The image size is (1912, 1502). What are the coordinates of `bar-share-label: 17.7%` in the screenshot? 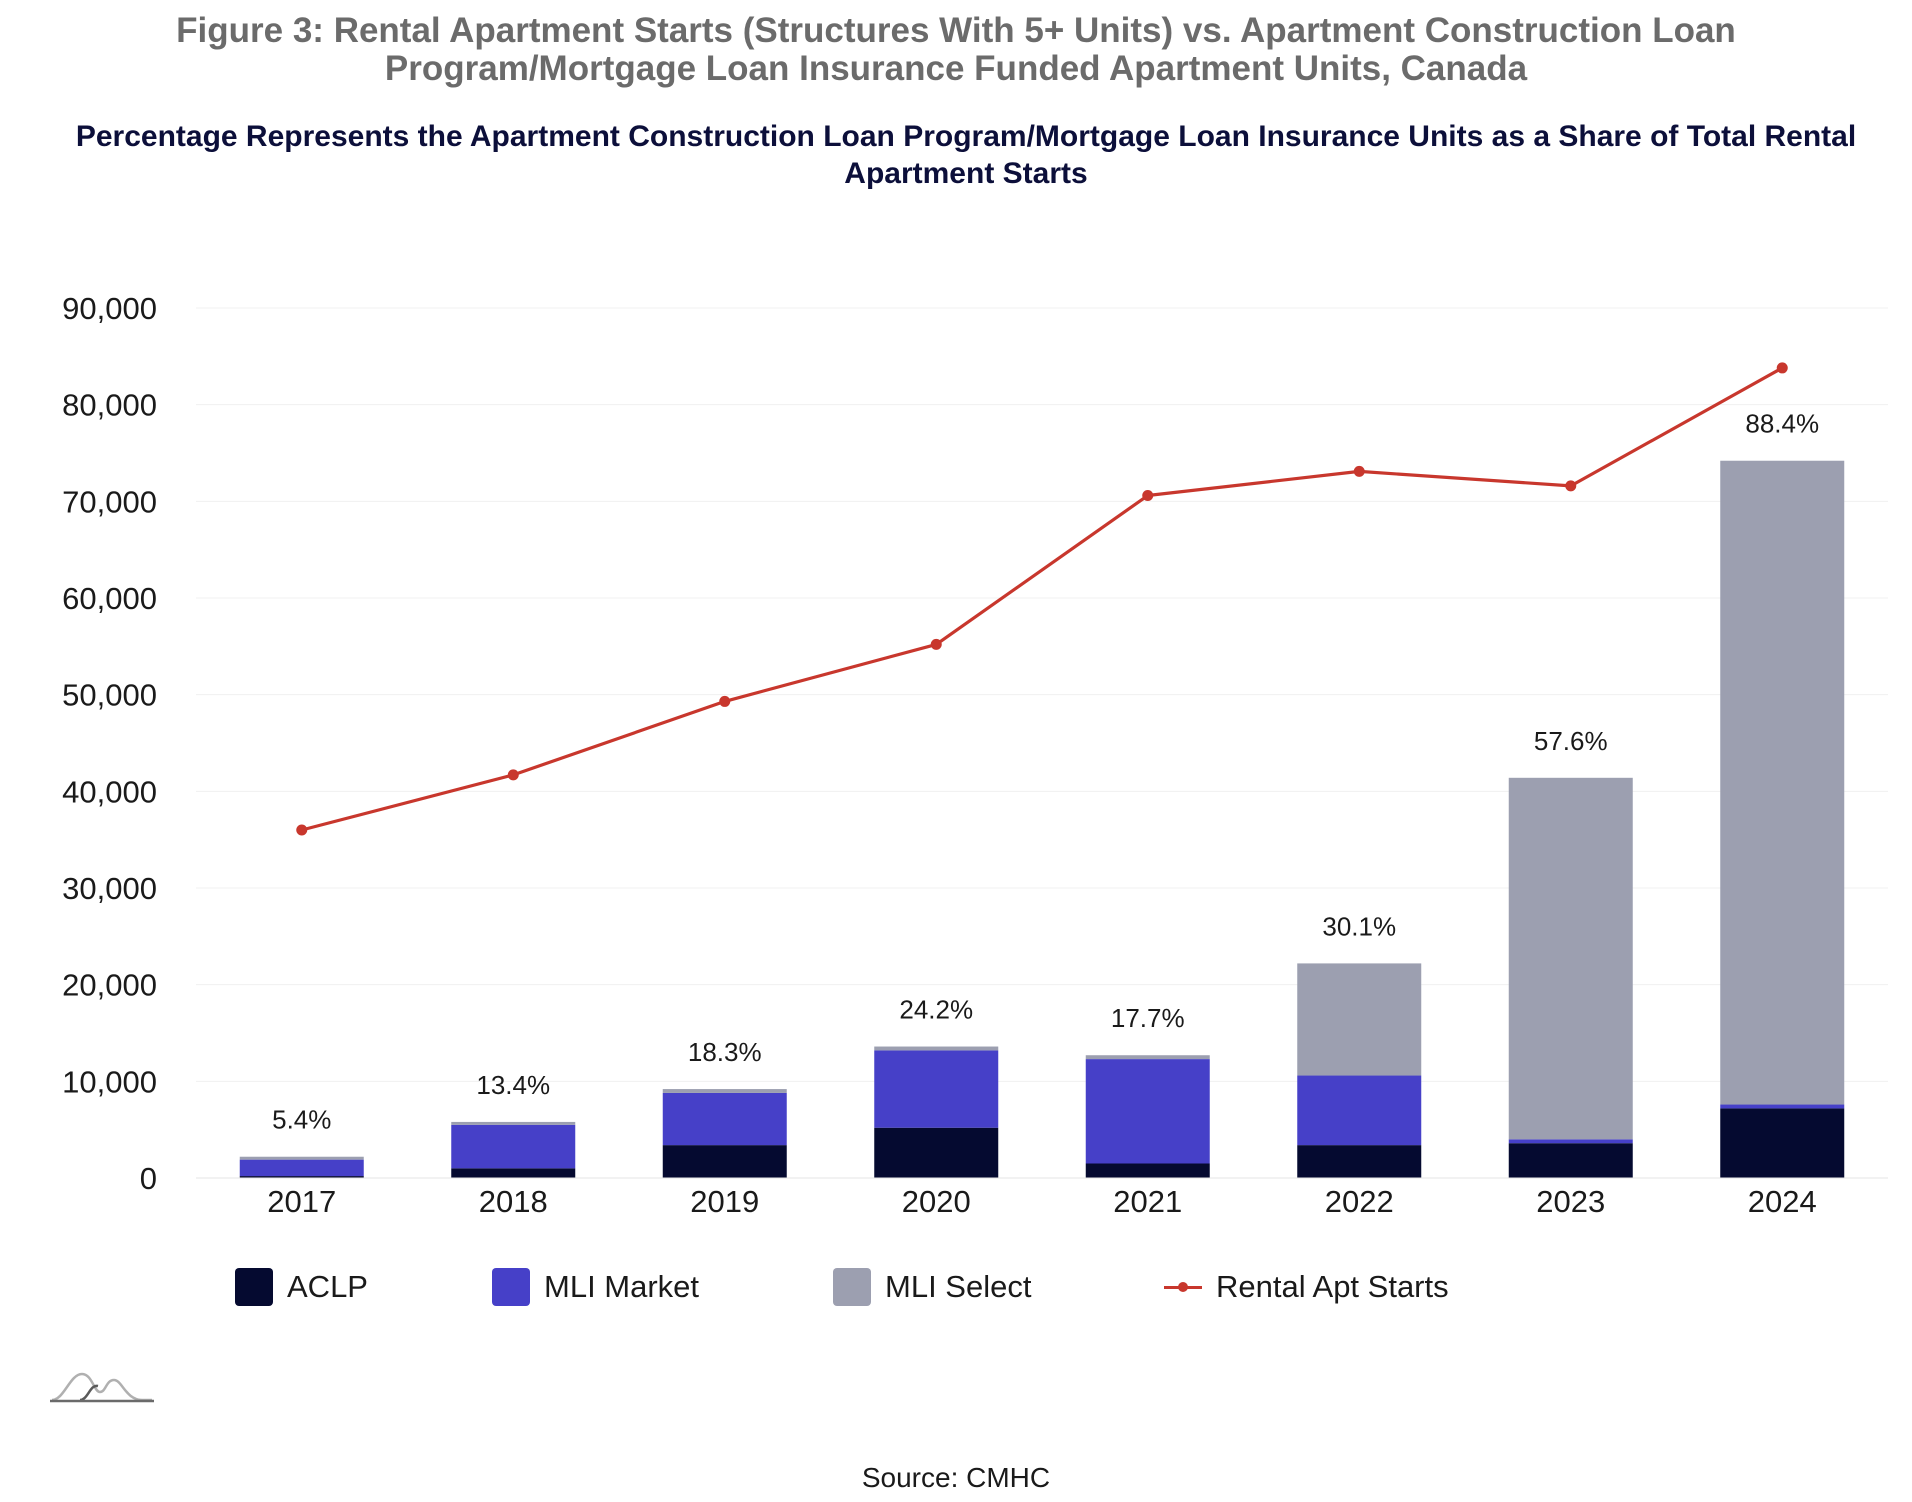 It's located at (1148, 1018).